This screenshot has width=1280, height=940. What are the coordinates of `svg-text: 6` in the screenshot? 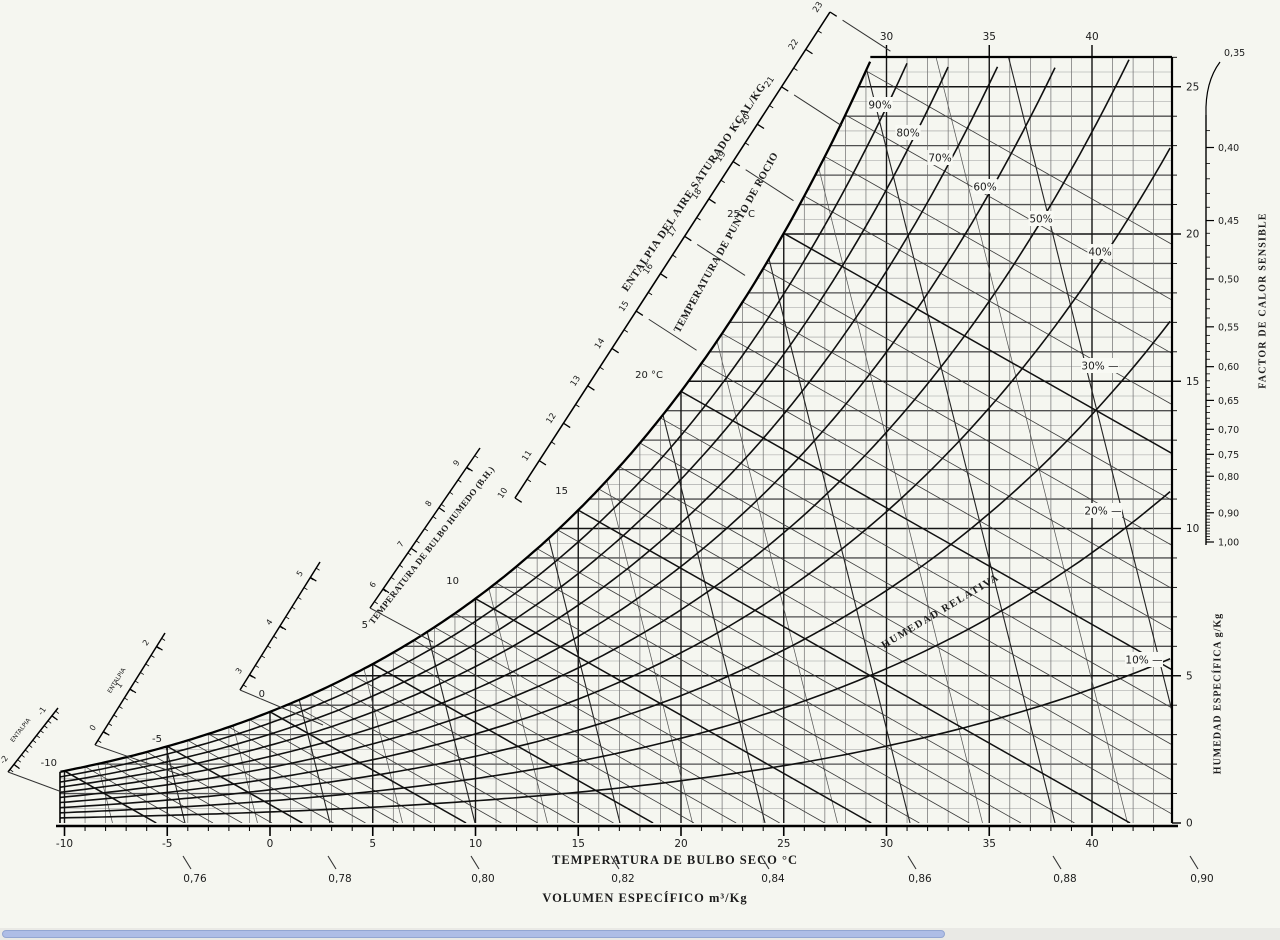 It's located at (373, 584).